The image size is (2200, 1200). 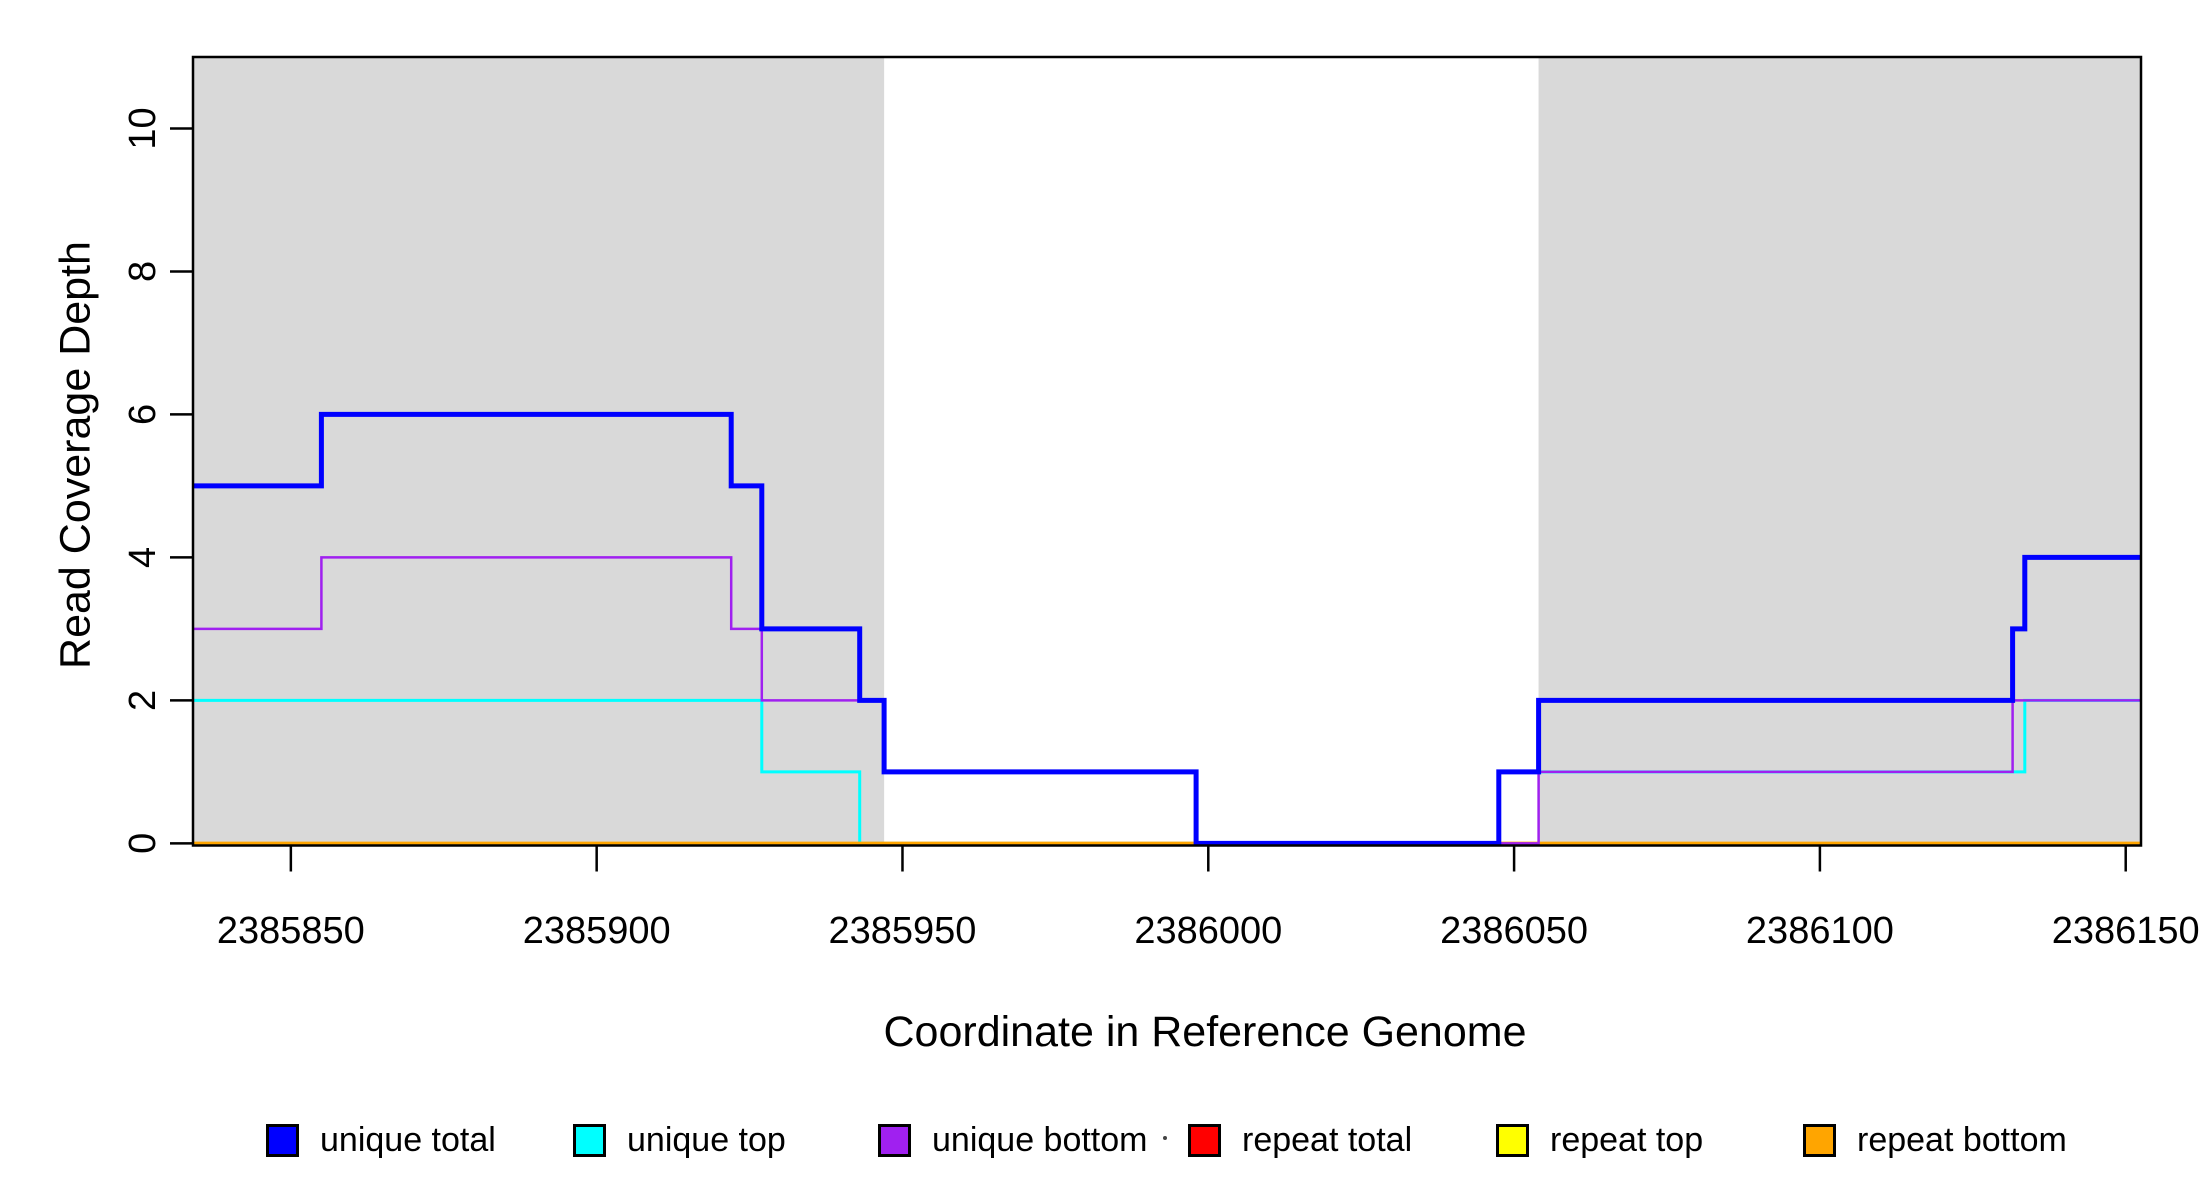 What do you see at coordinates (2126, 931) in the screenshot?
I see `x-tick-label: 2386150` at bounding box center [2126, 931].